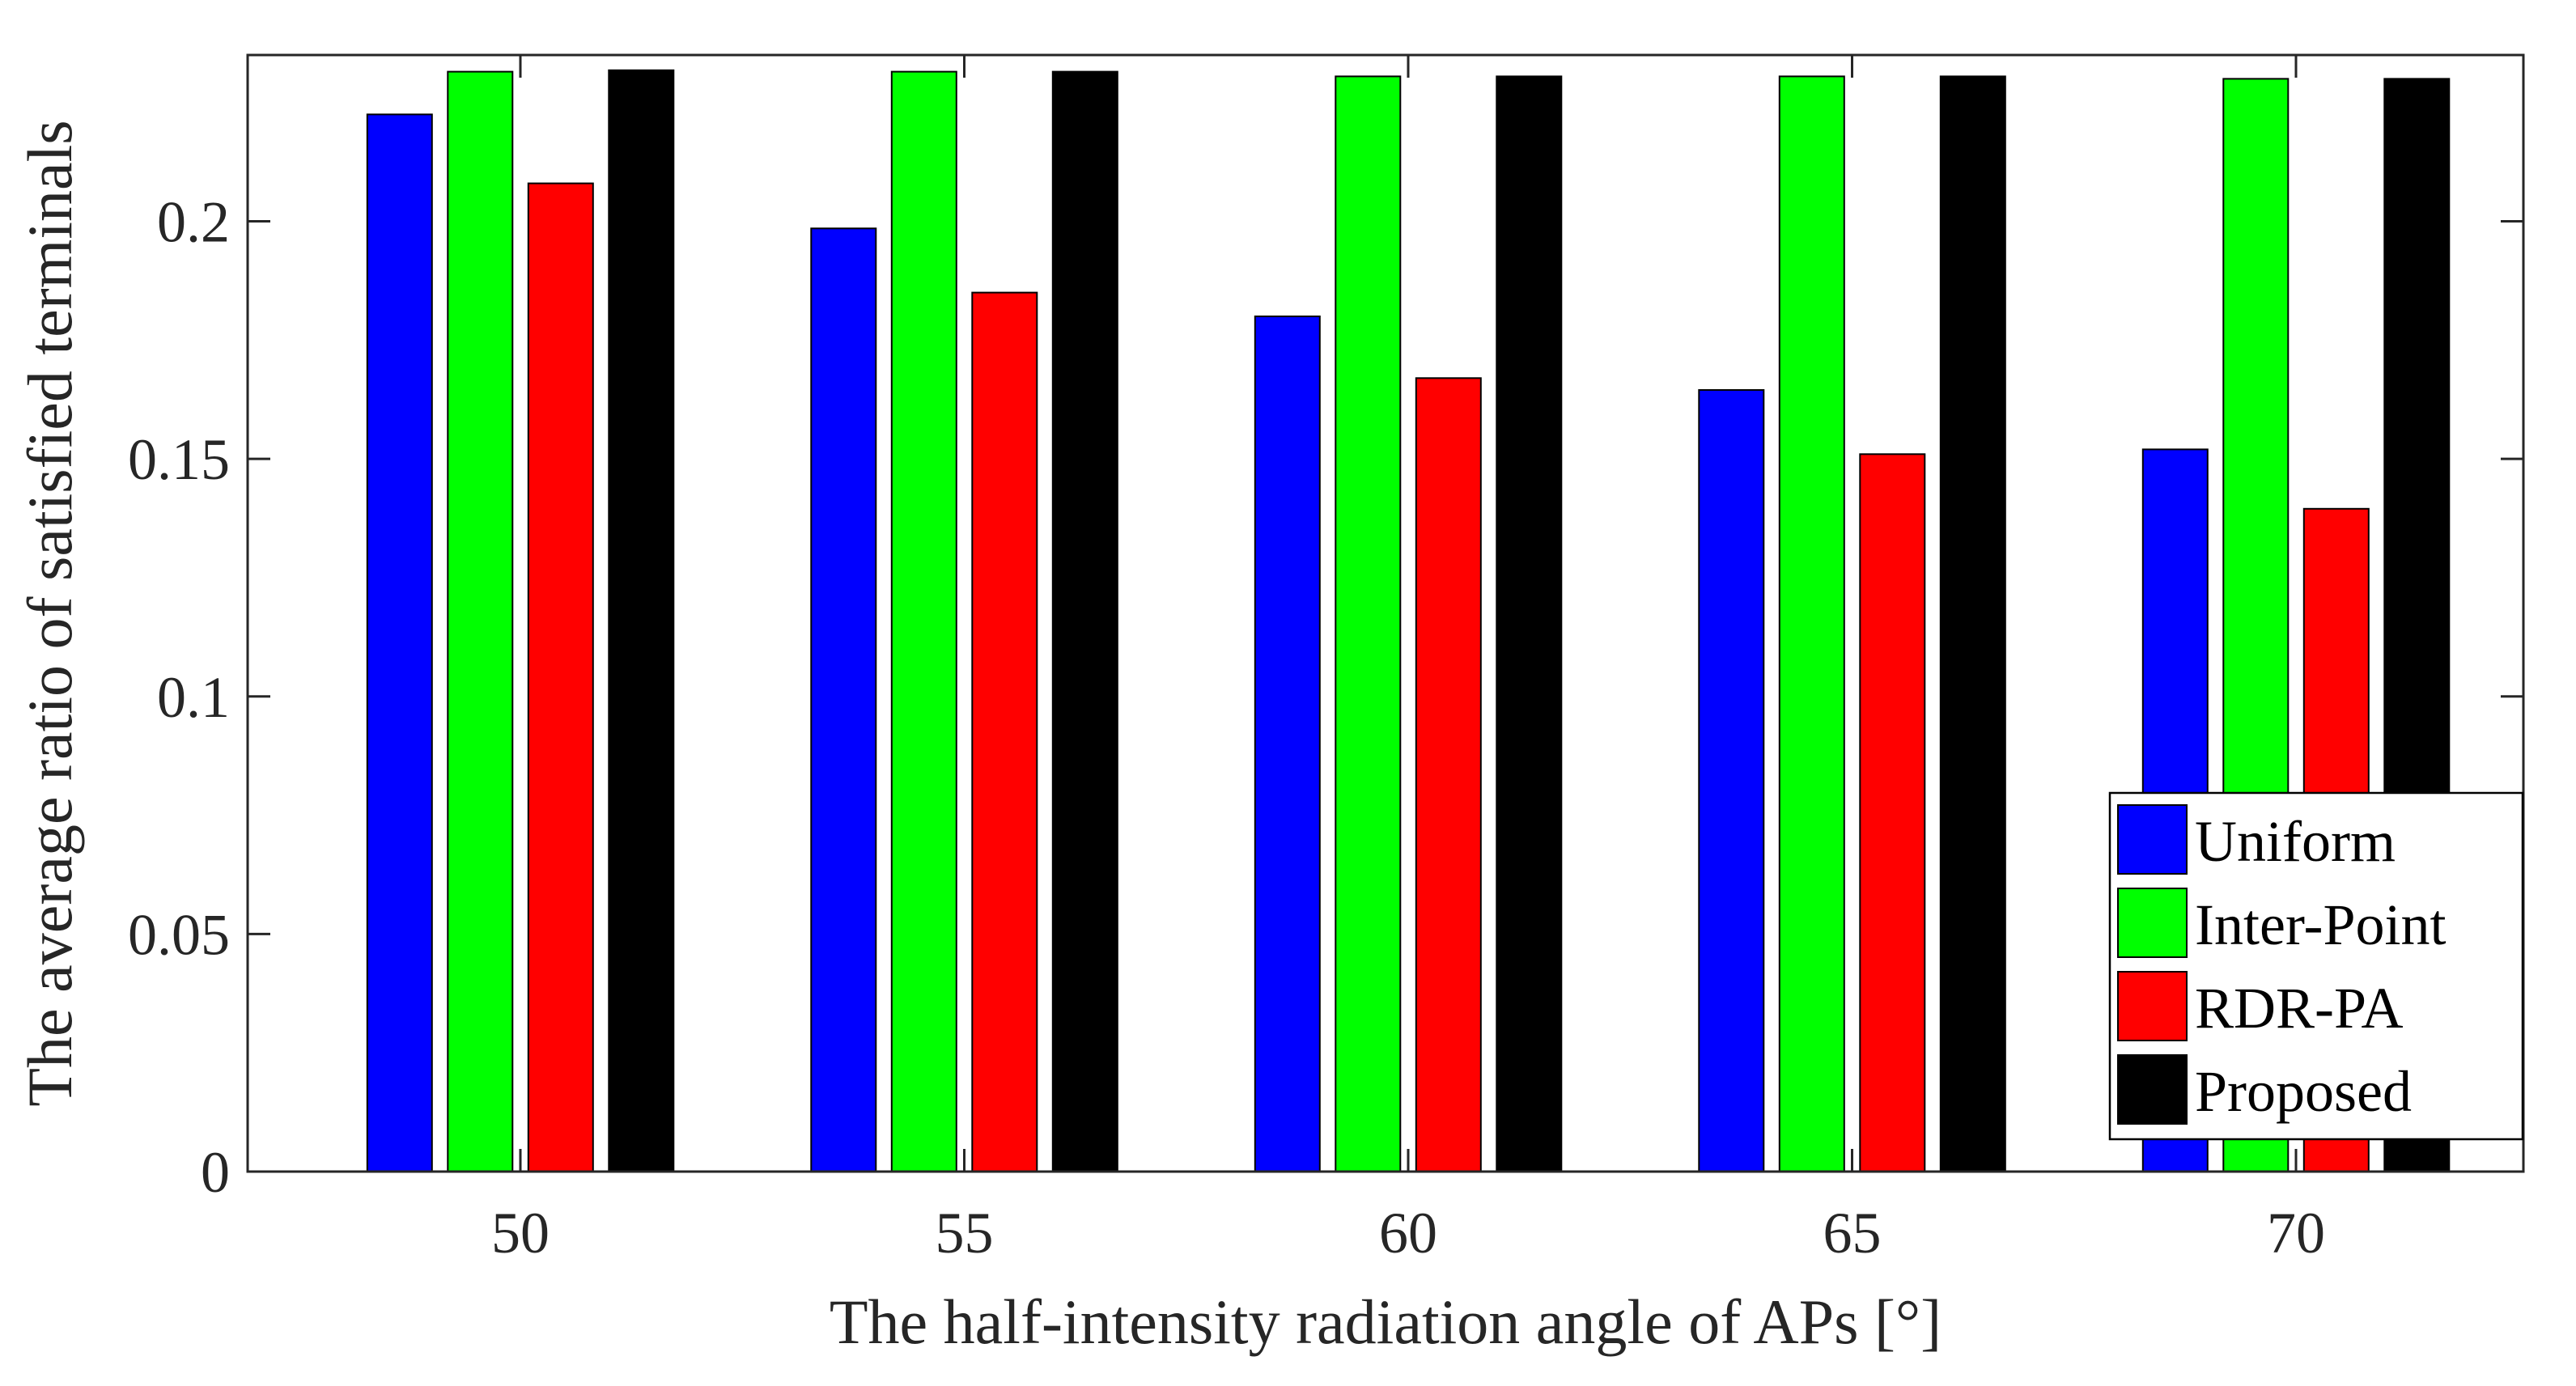 The image size is (2576, 1386). I want to click on legend-label-proposed: Proposed, so click(2303, 1091).